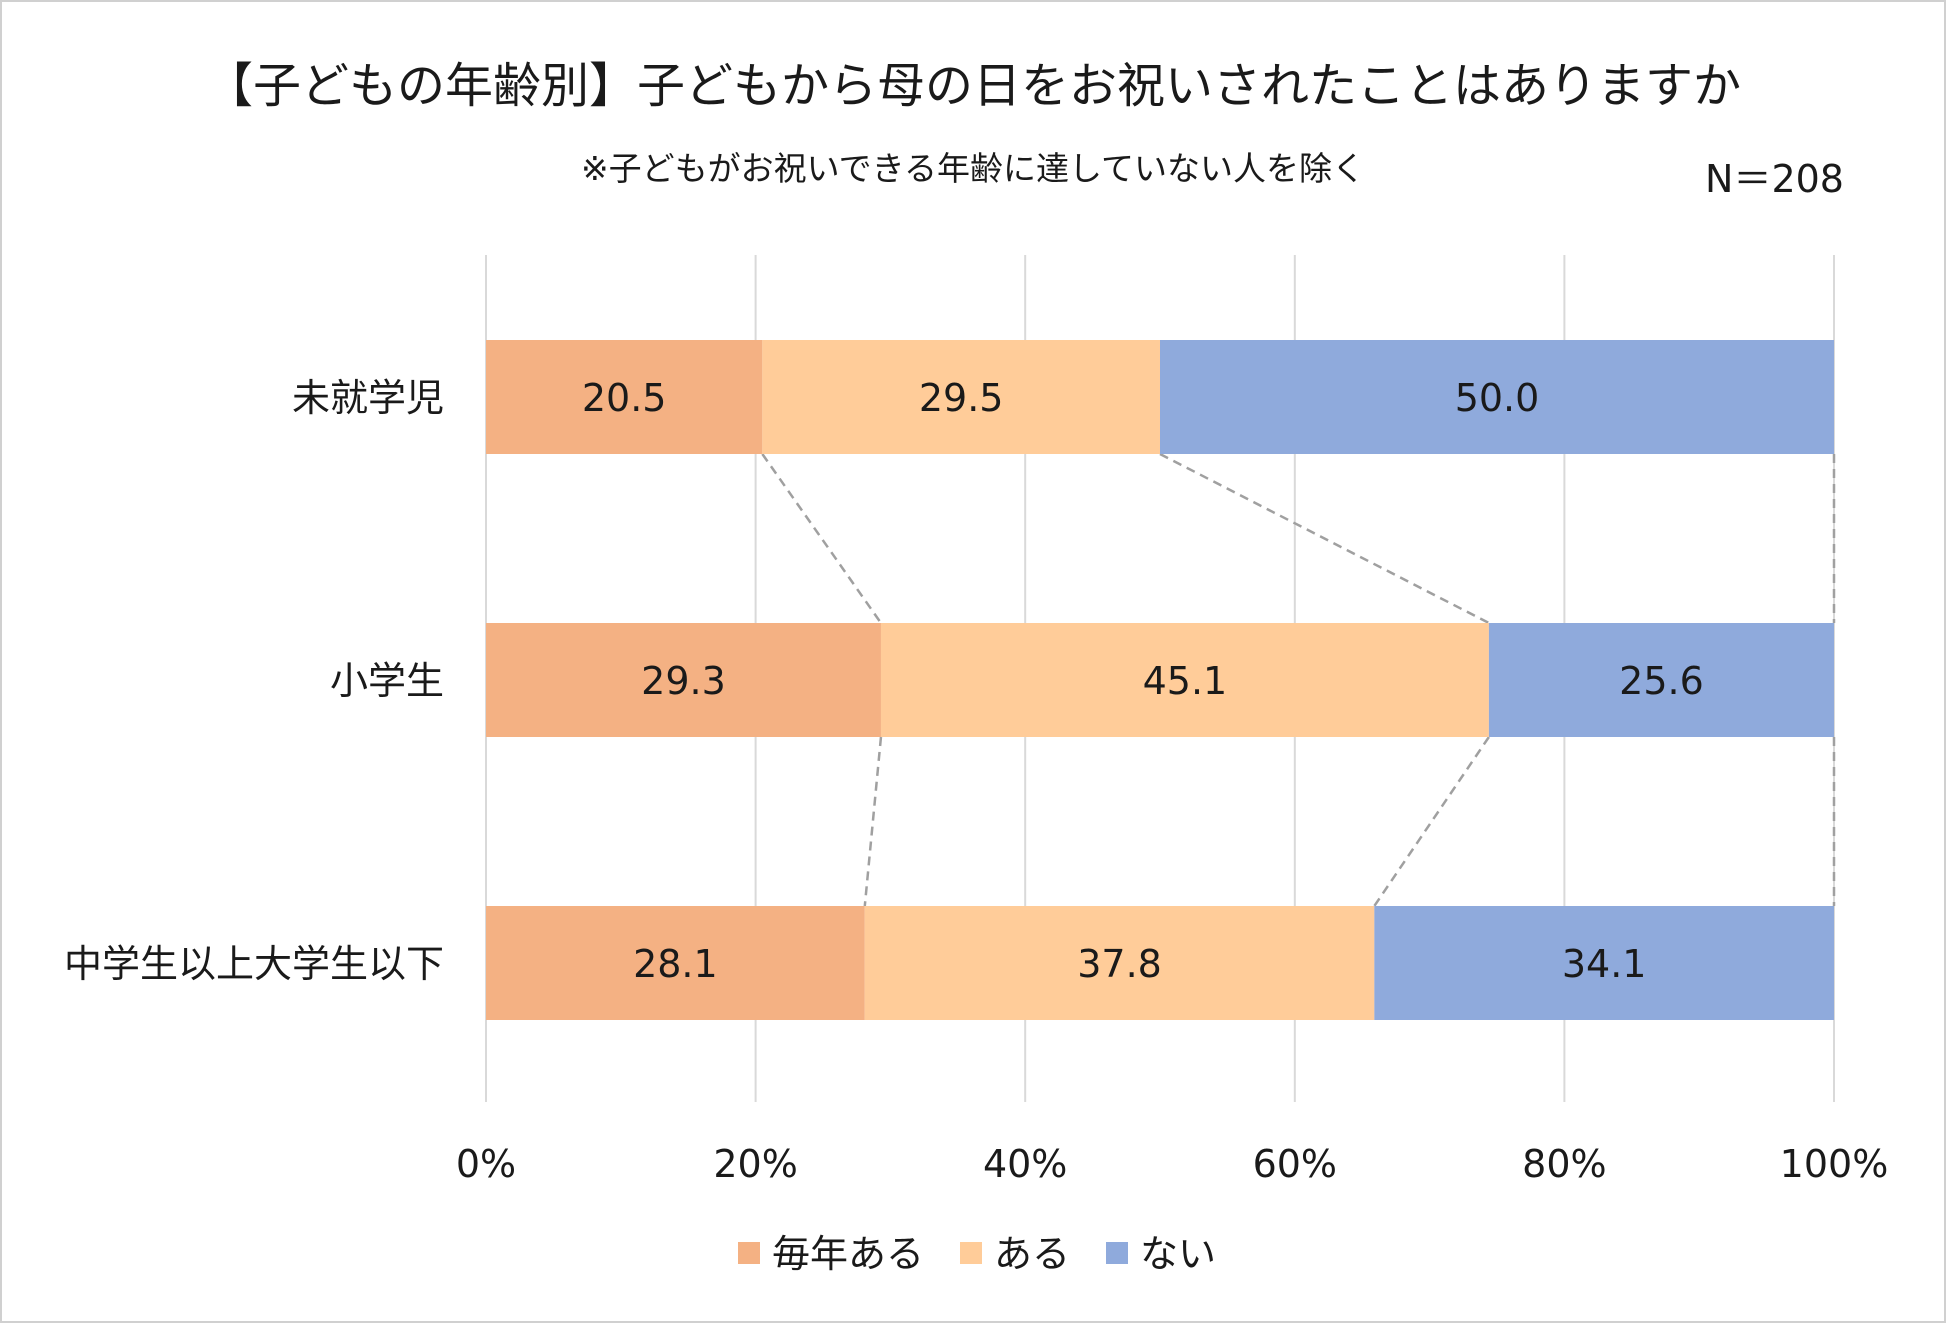 This screenshot has height=1325, width=1946. Describe the element at coordinates (1025, 1164) in the screenshot. I see `x-tick-label: 40%` at that location.